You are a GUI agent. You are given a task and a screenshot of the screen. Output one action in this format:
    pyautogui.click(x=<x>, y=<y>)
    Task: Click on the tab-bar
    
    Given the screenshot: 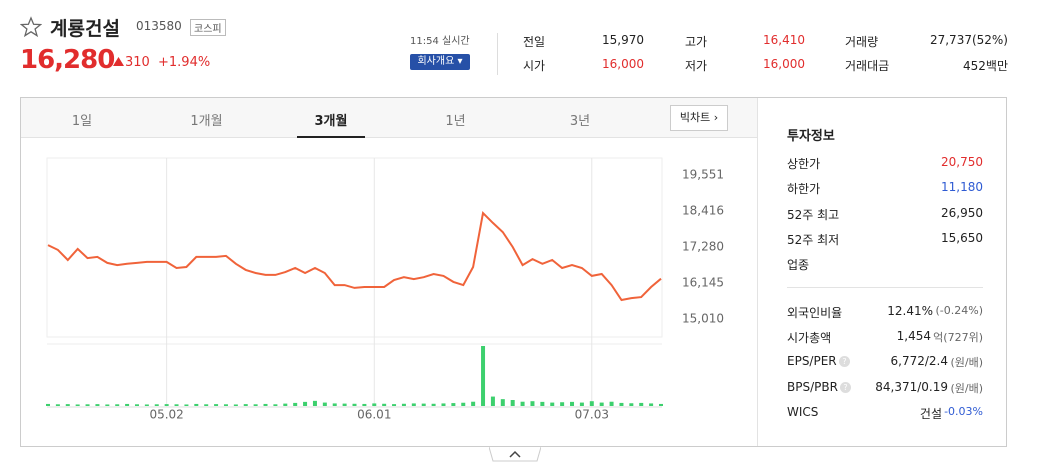 What is the action you would take?
    pyautogui.click(x=389, y=118)
    